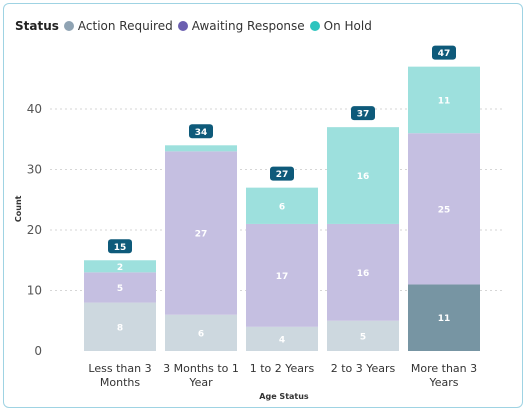 Image resolution: width=528 pixels, height=413 pixels. What do you see at coordinates (120, 382) in the screenshot?
I see `x-tick-label-0-1: Months` at bounding box center [120, 382].